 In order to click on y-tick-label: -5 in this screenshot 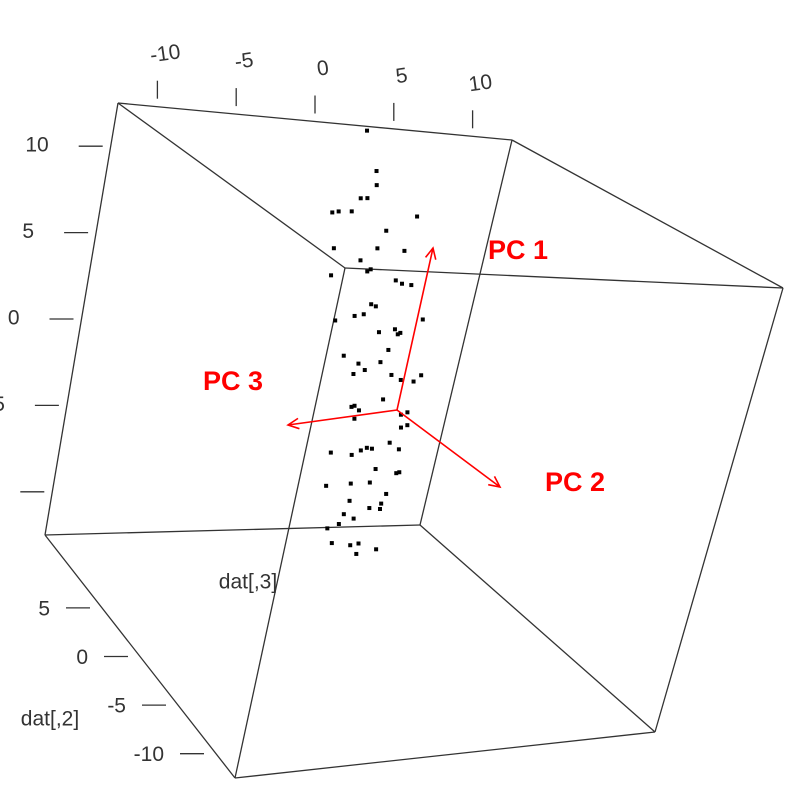, I will do `click(116, 706)`.